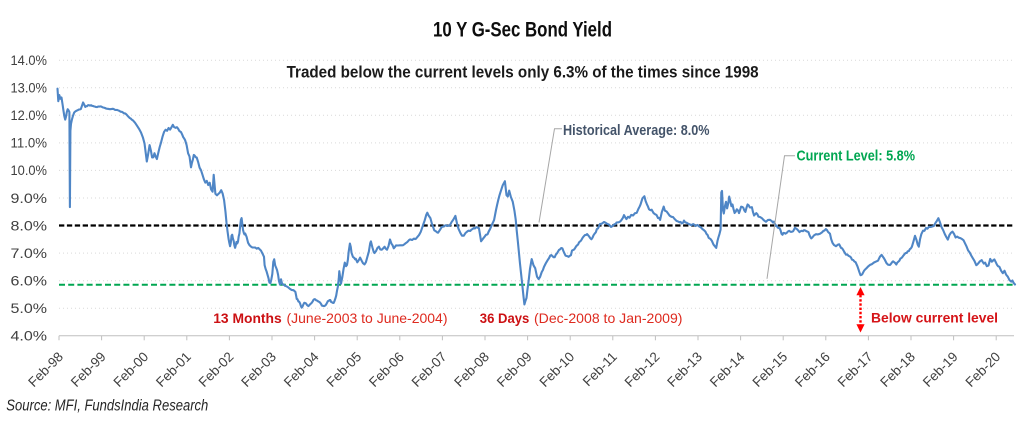  What do you see at coordinates (29, 143) in the screenshot?
I see `svg-text: 11.0%` at bounding box center [29, 143].